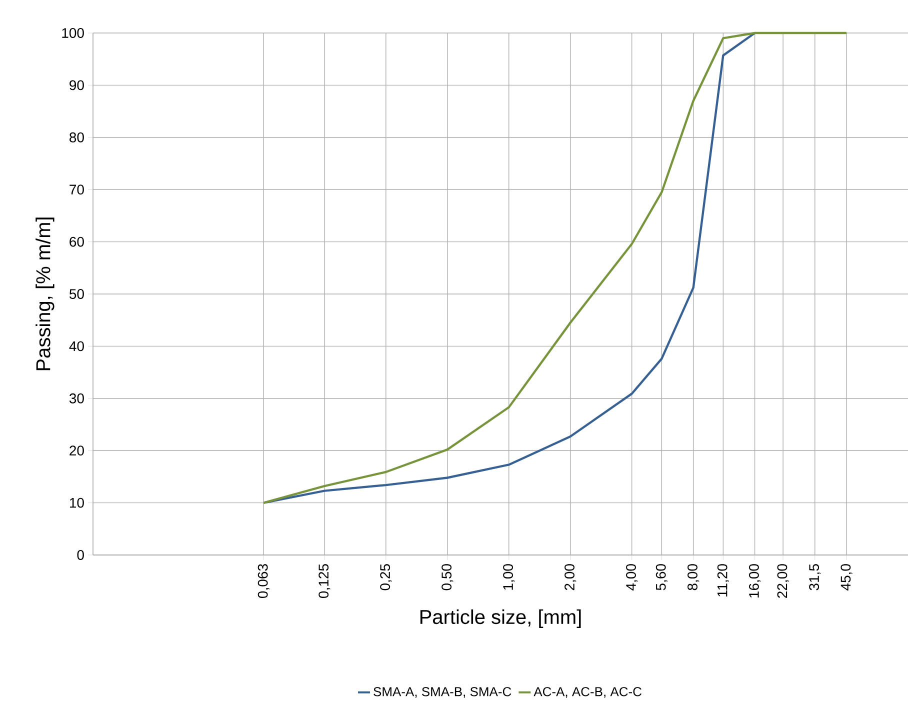  What do you see at coordinates (264, 581) in the screenshot?
I see `x-tick-label: 0,063` at bounding box center [264, 581].